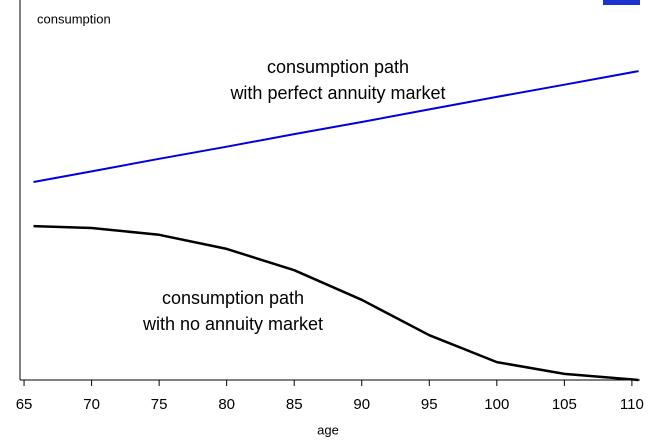  What do you see at coordinates (564, 404) in the screenshot?
I see `x-tick-label: 105` at bounding box center [564, 404].